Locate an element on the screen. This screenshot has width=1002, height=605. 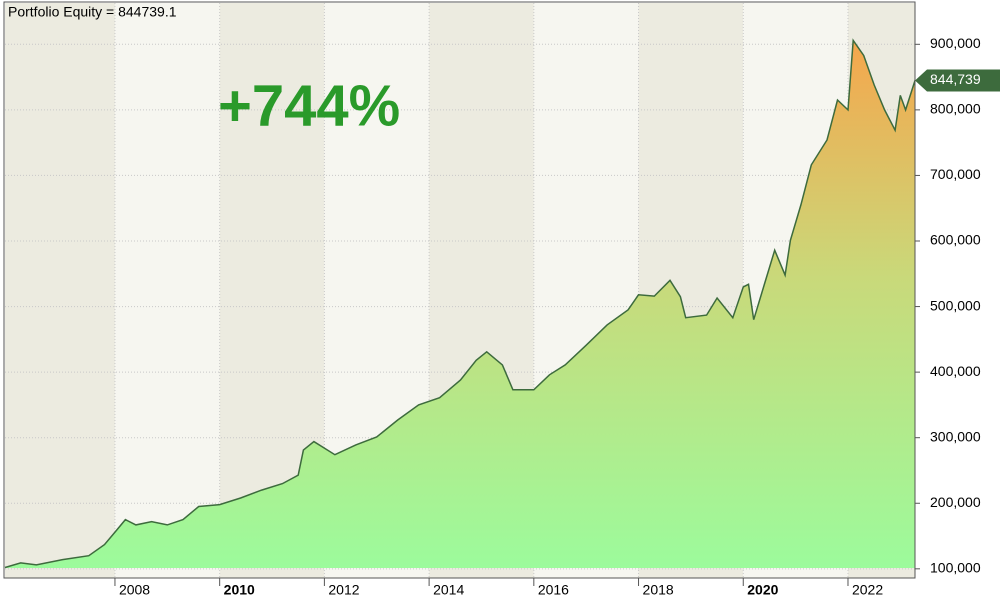
y-tick-label: 300,000 is located at coordinates (955, 436).